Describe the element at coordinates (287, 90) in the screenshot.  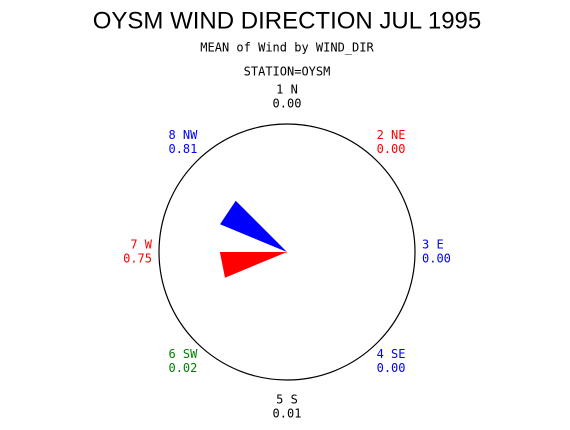
I see `direction-label: 1 N` at that location.